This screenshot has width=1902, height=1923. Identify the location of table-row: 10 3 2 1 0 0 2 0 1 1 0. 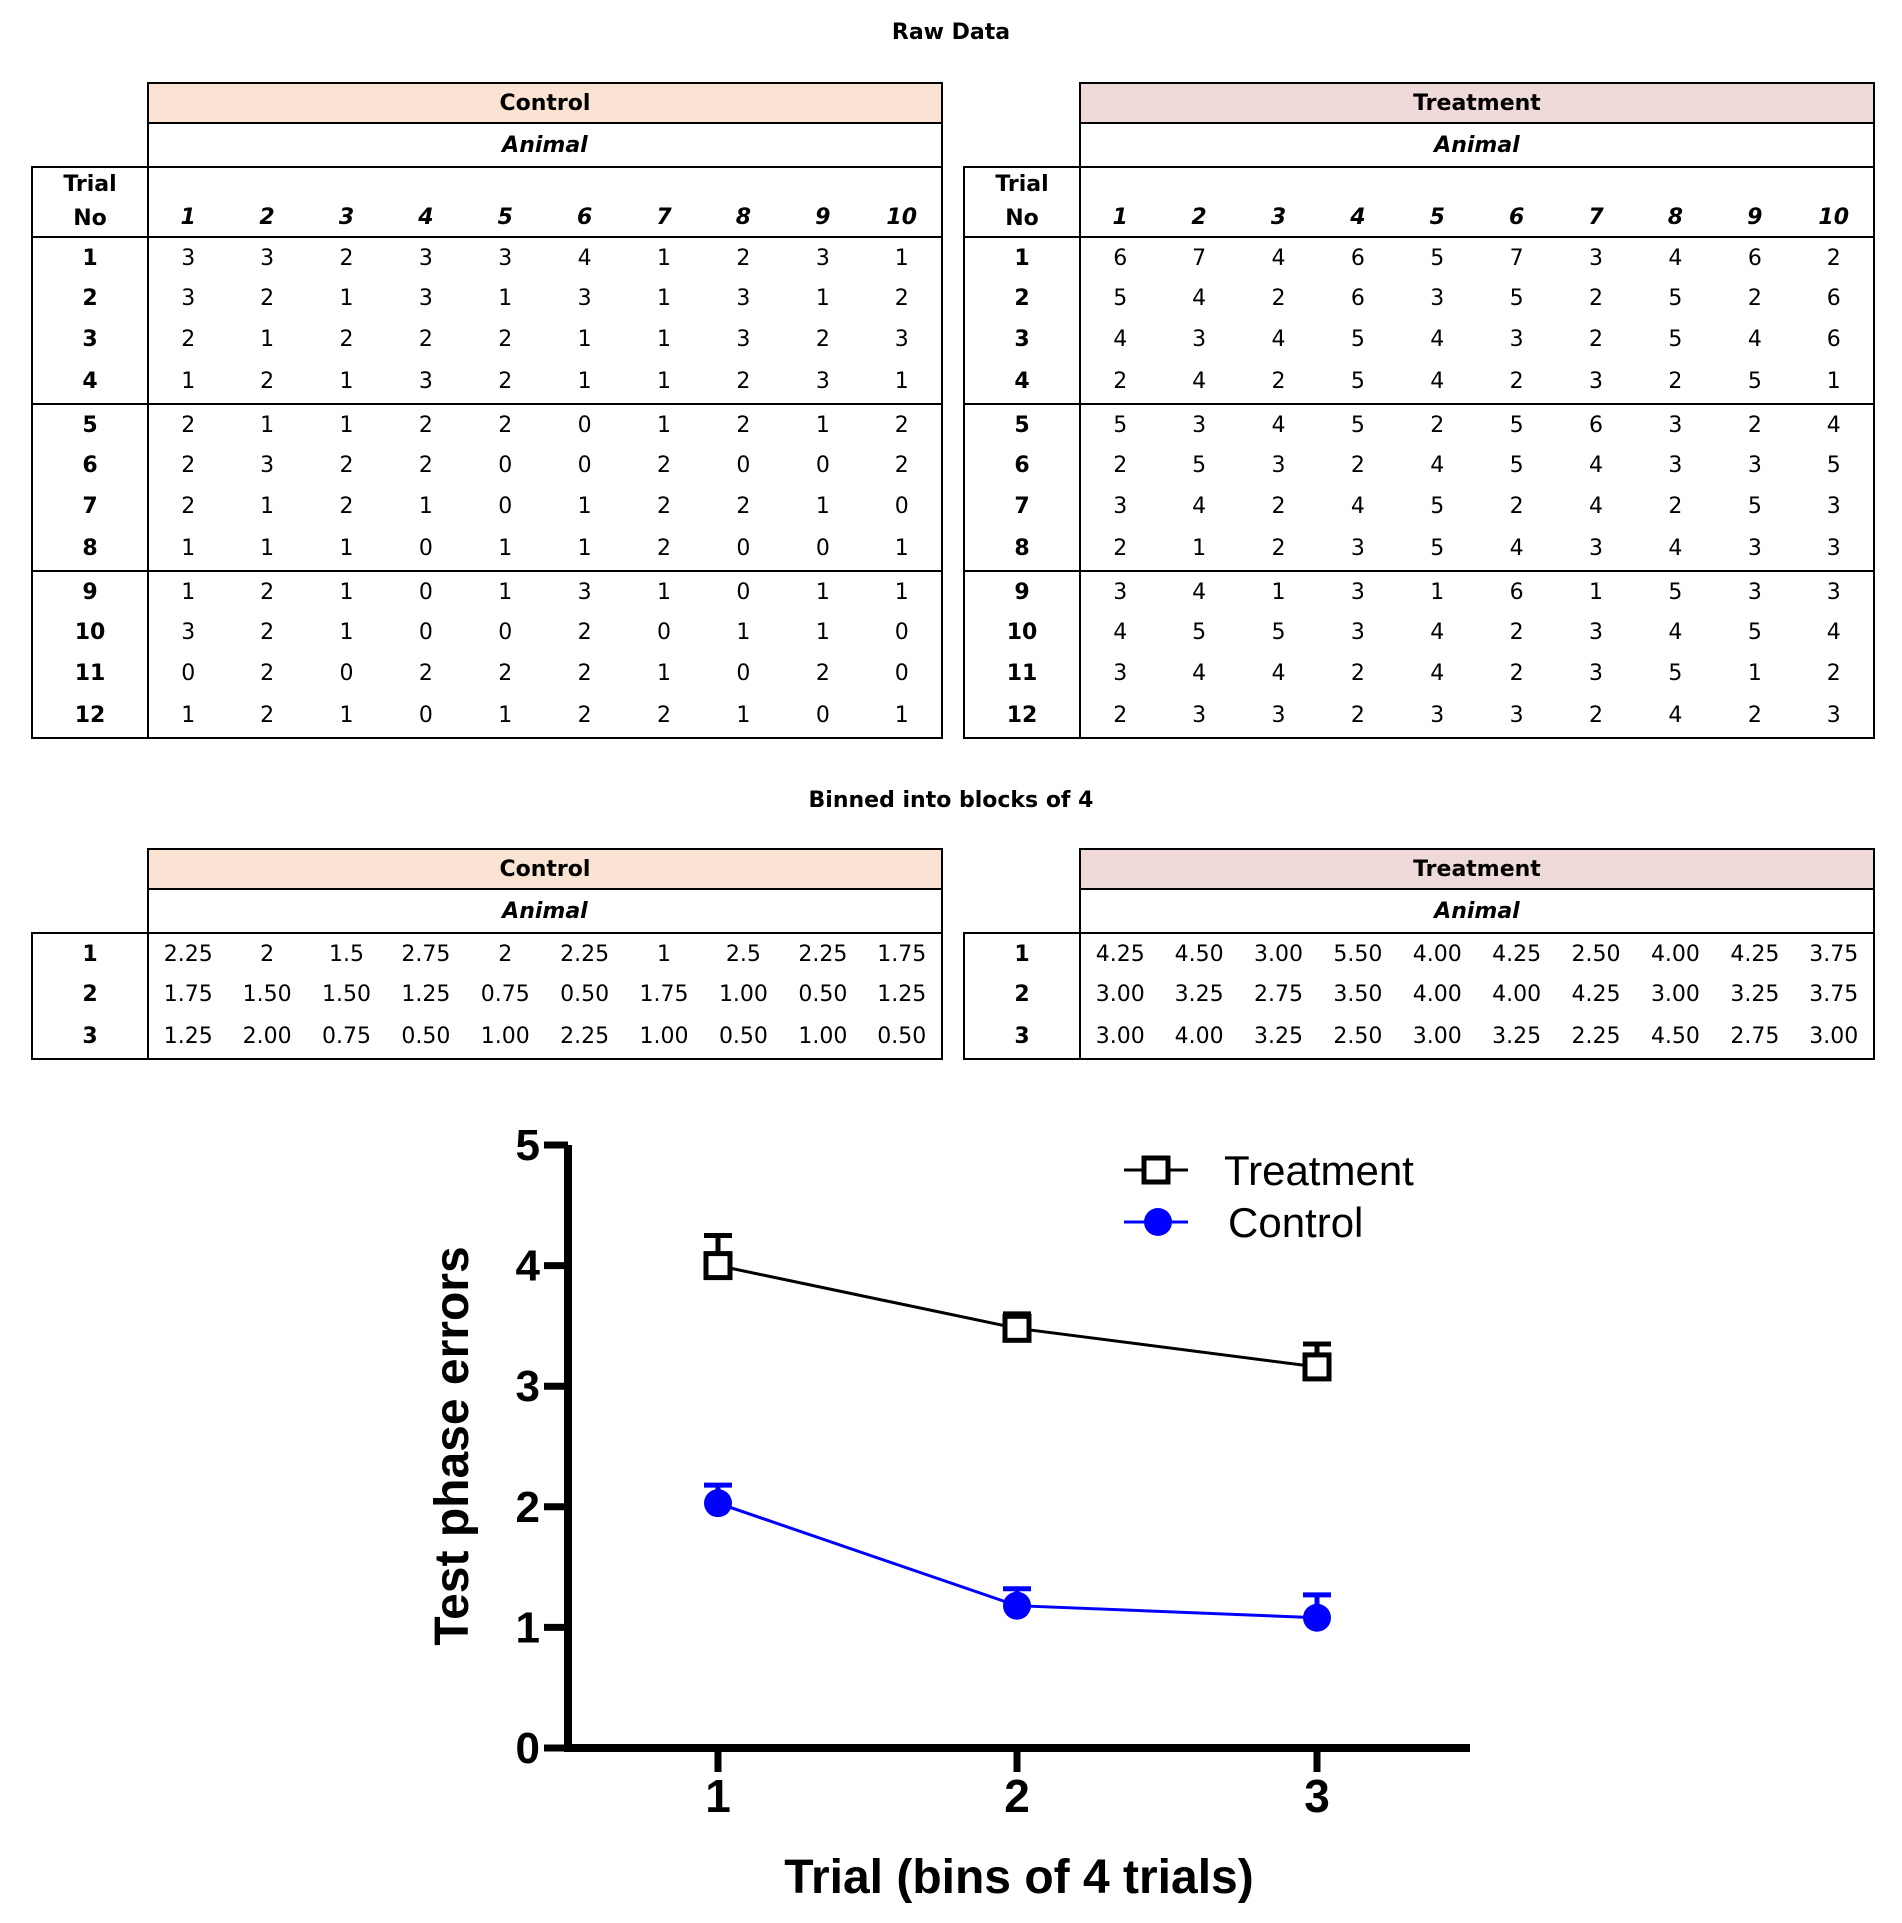
(487, 632).